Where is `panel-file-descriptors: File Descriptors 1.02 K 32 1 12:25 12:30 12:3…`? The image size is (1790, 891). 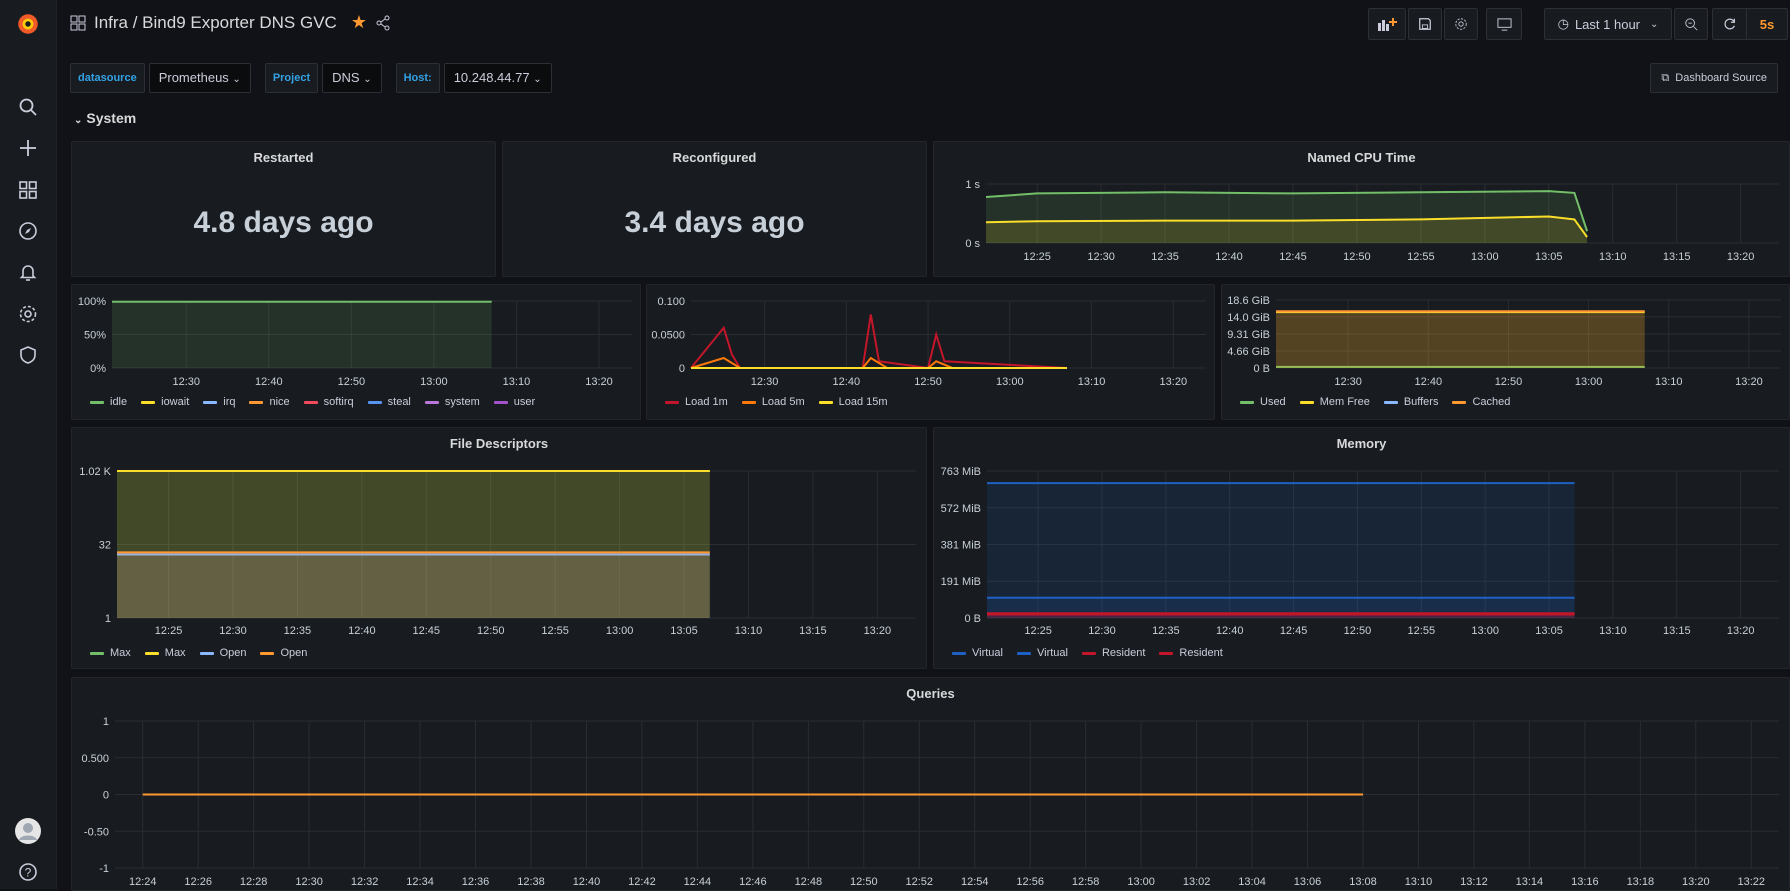 panel-file-descriptors: File Descriptors 1.02 K 32 1 12:25 12:30 12:3… is located at coordinates (499, 548).